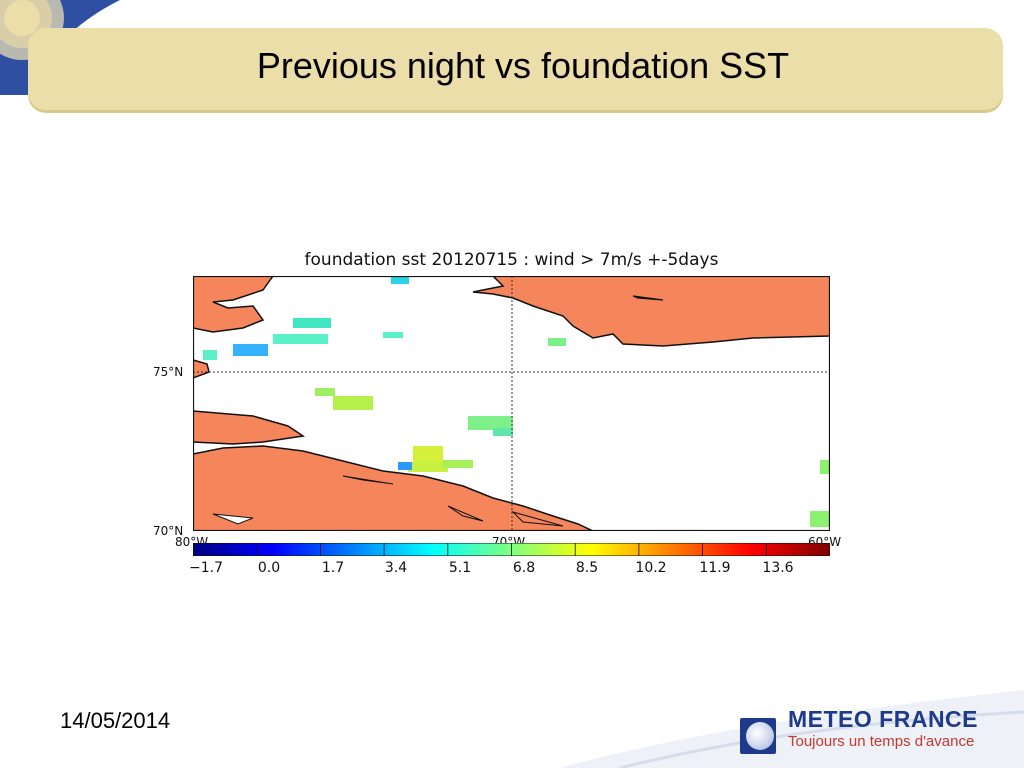 This screenshot has height=768, width=1024. What do you see at coordinates (881, 741) in the screenshot?
I see `logo-tagline: Toujours un temps d'avance` at bounding box center [881, 741].